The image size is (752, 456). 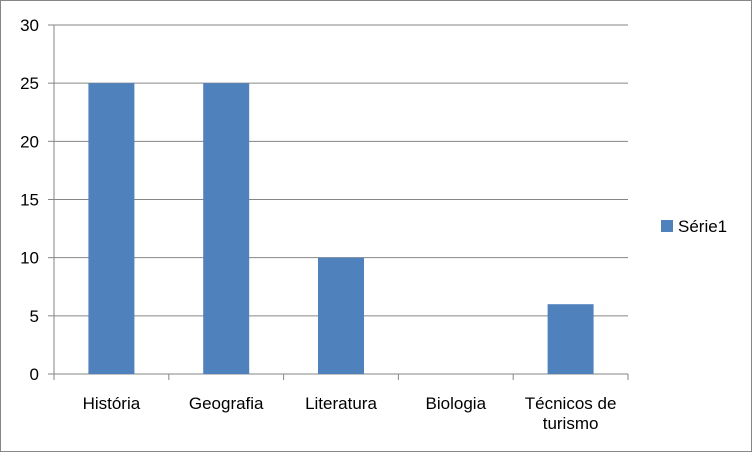 I want to click on bar-geografia, so click(x=226, y=229).